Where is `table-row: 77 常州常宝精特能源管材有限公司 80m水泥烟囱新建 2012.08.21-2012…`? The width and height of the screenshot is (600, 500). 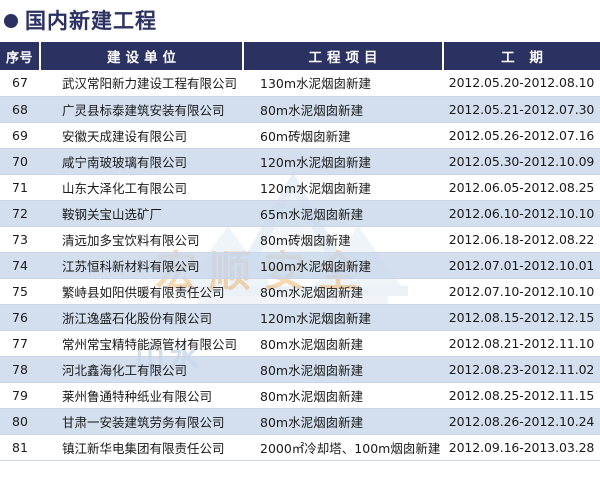 table-row: 77 常州常宝精特能源管材有限公司 80m水泥烟囱新建 2012.08.21-2012… is located at coordinates (300, 343).